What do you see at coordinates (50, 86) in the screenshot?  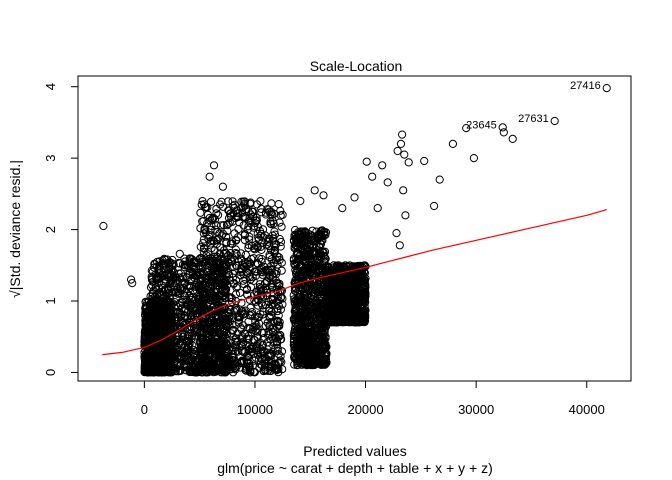 I see `y-tick-label: 4` at bounding box center [50, 86].